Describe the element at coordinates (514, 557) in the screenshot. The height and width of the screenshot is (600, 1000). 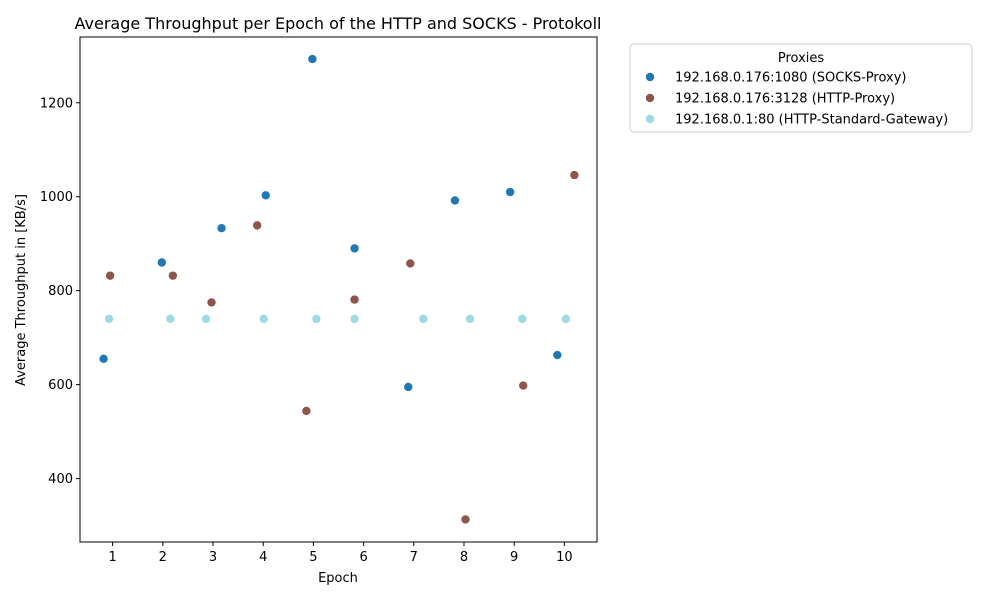
I see `x-tick-label: 9` at that location.